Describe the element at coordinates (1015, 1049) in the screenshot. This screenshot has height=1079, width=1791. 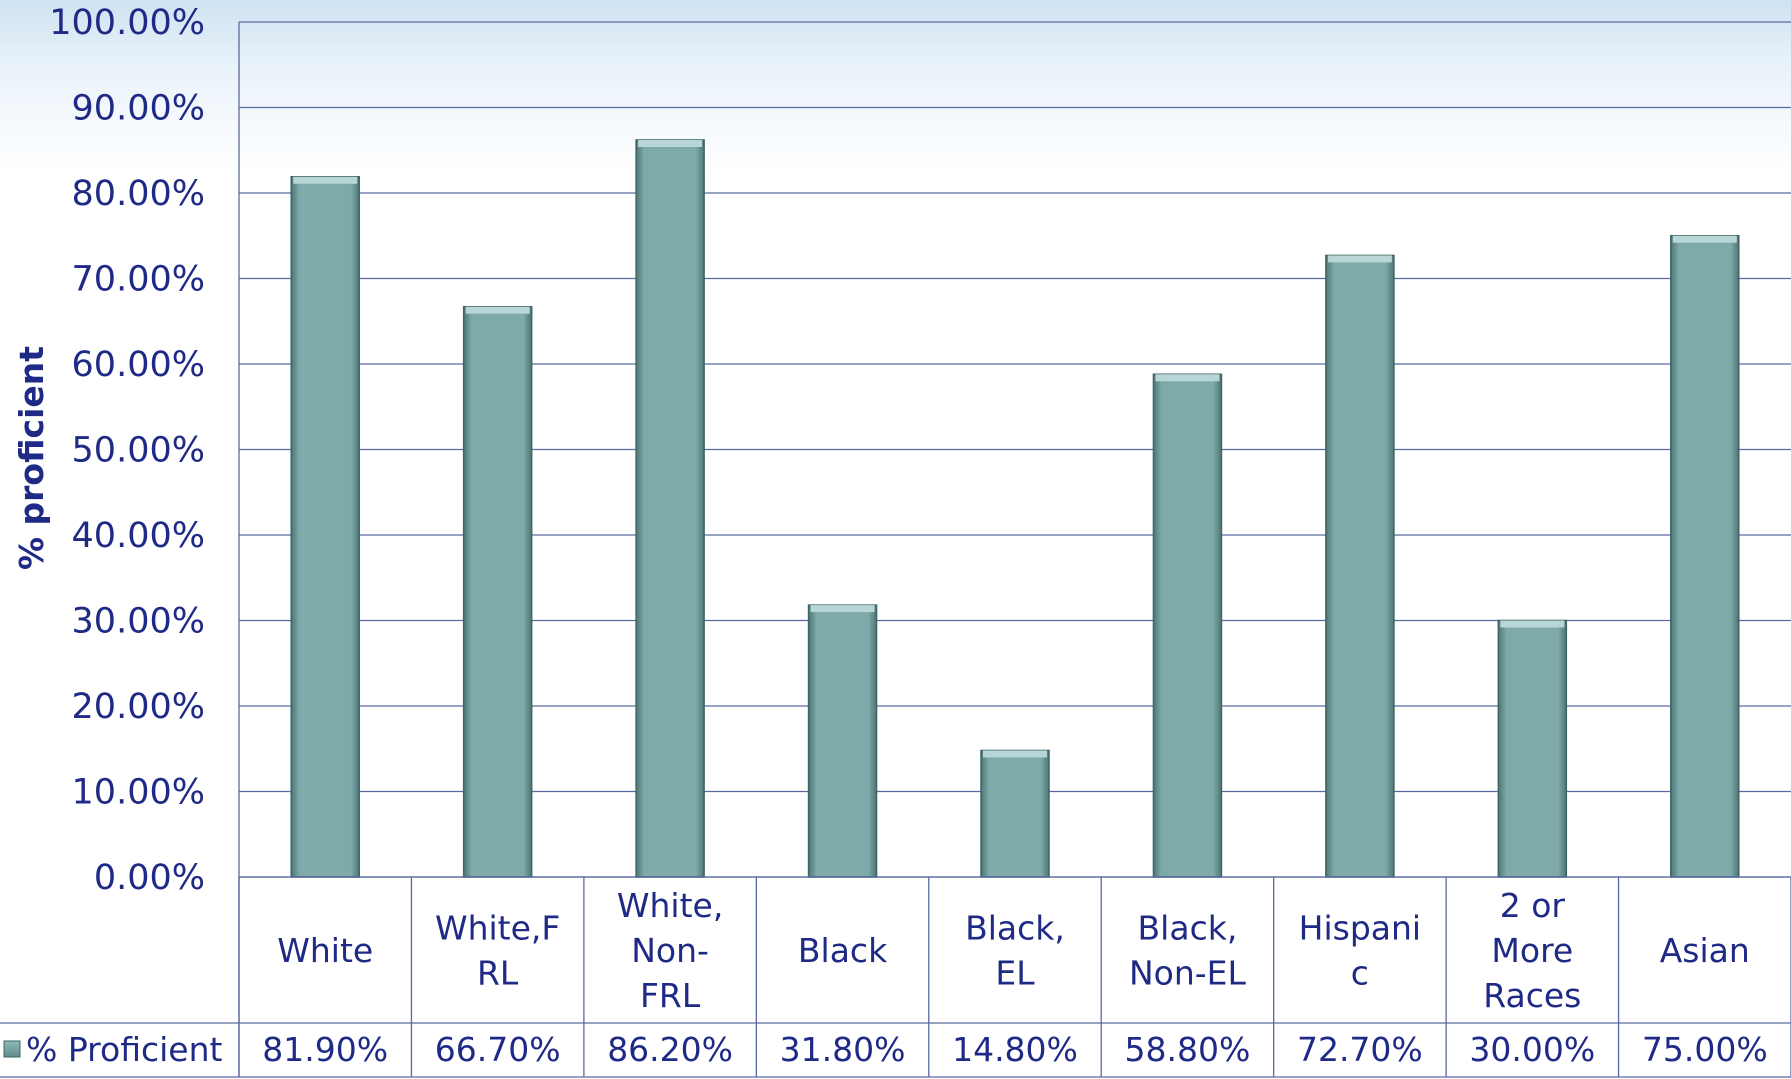
I see `data-label: 14.80%` at that location.